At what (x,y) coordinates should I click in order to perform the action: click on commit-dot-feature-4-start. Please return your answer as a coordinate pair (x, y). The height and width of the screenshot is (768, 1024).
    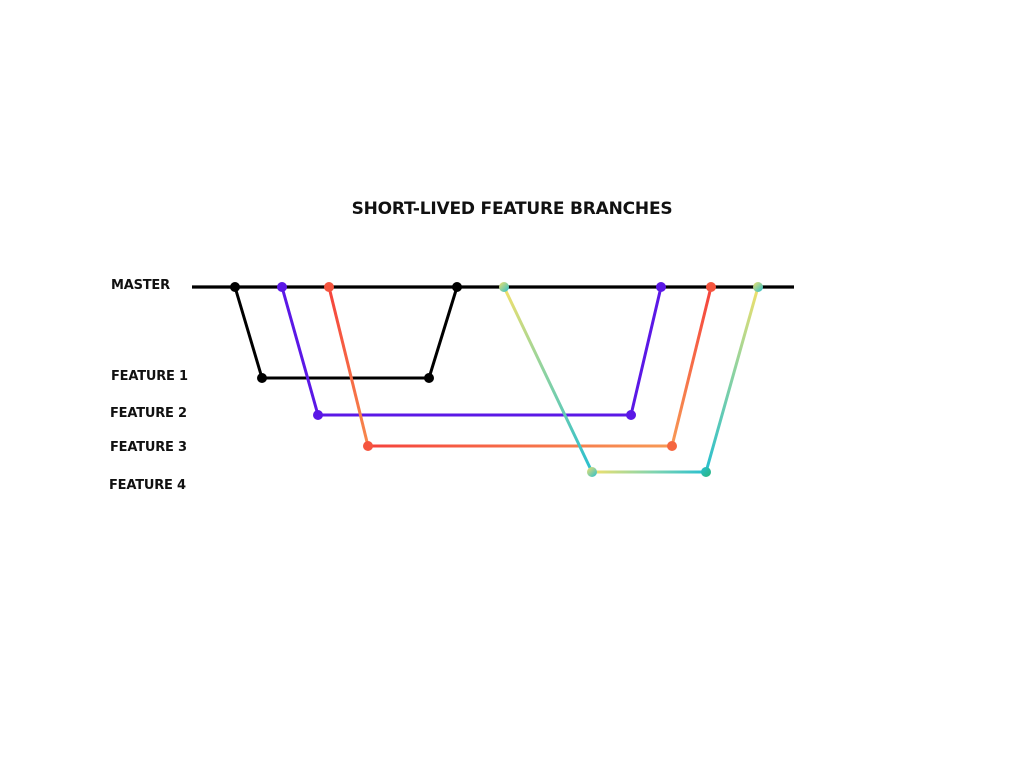
    Looking at the image, I should click on (592, 472).